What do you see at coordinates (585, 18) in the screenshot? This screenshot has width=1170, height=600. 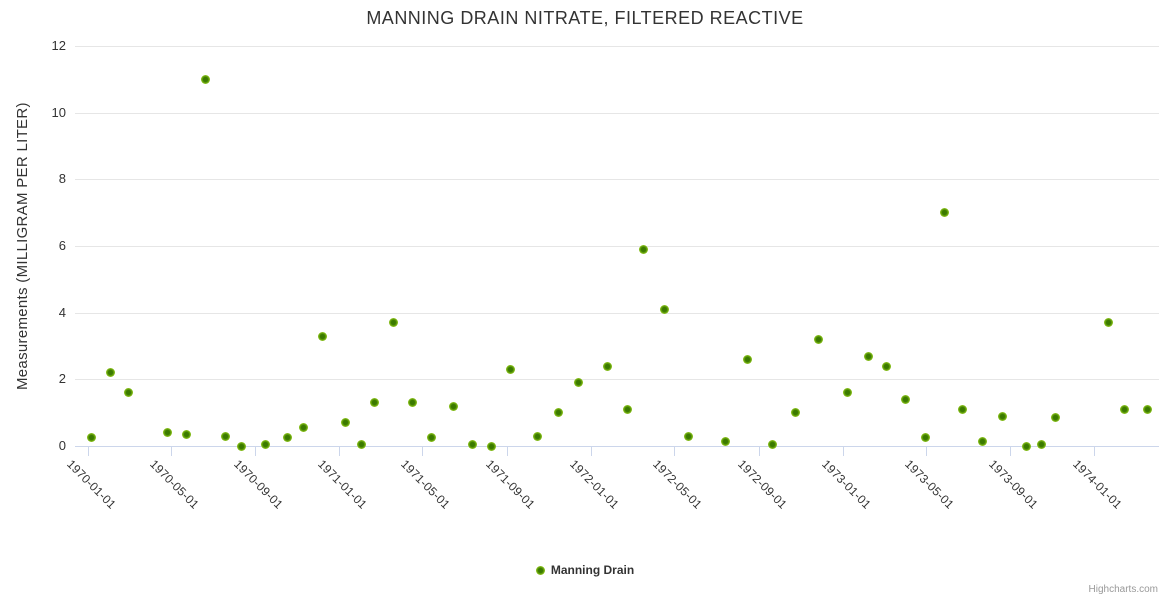 I see `chart-title: MANNING DRAIN NITRATE, FILTERED REACTIVE` at bounding box center [585, 18].